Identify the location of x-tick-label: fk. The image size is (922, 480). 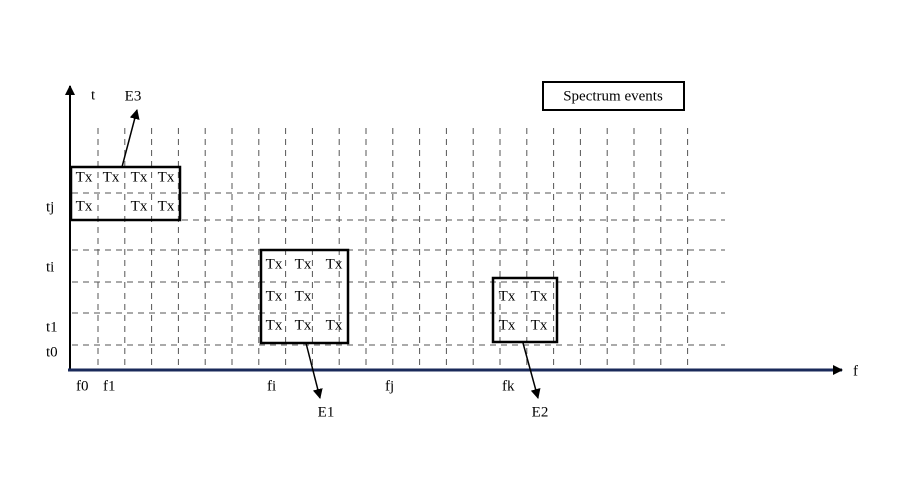
(508, 386).